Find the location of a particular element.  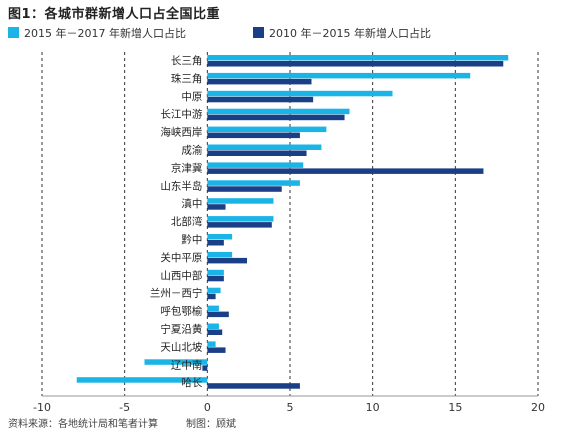

legend-item-2015-2017: 2015 年－2017 年新增人口占比 is located at coordinates (97, 33).